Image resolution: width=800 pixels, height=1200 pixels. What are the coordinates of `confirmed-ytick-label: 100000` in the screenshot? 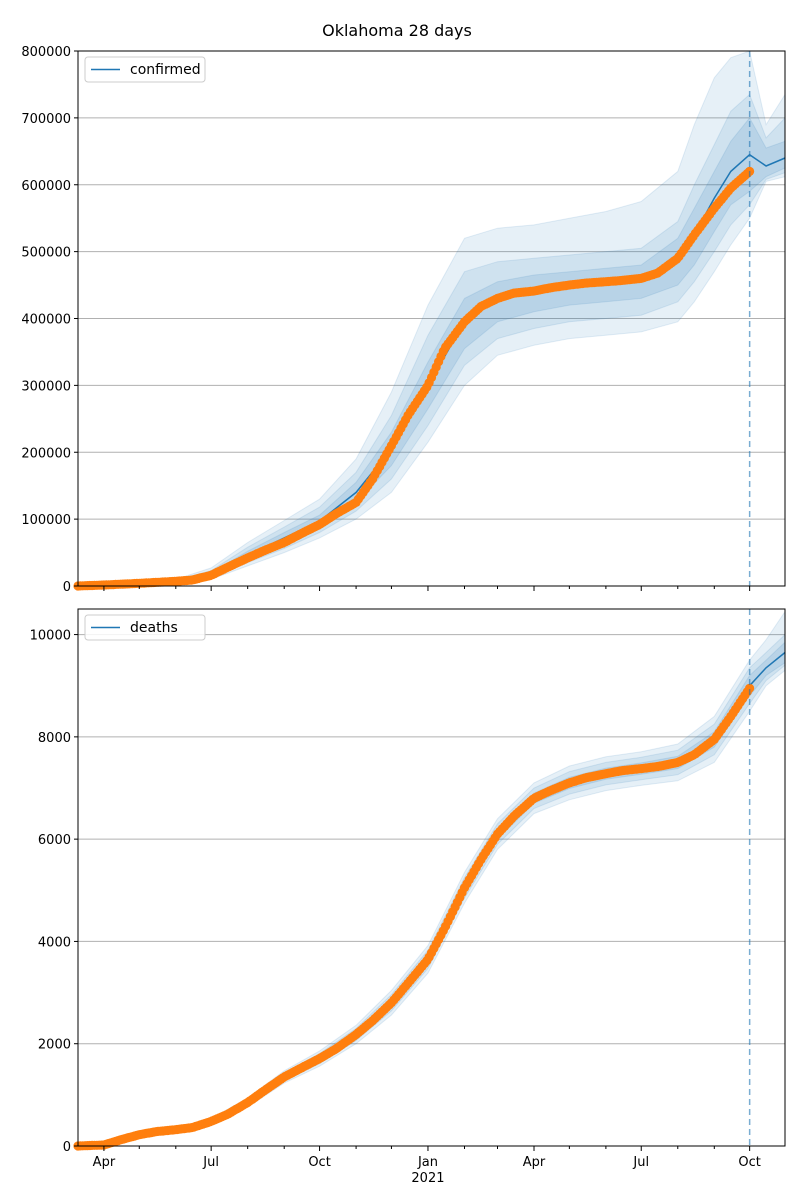 It's located at (46, 520).